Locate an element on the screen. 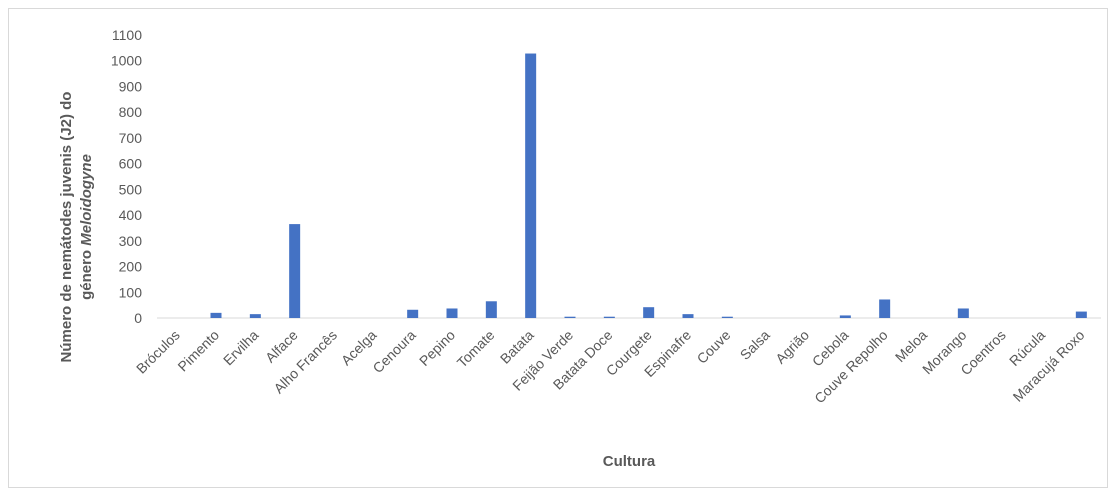 This screenshot has height=492, width=1112. x-tick-label: Bróculos is located at coordinates (158, 352).